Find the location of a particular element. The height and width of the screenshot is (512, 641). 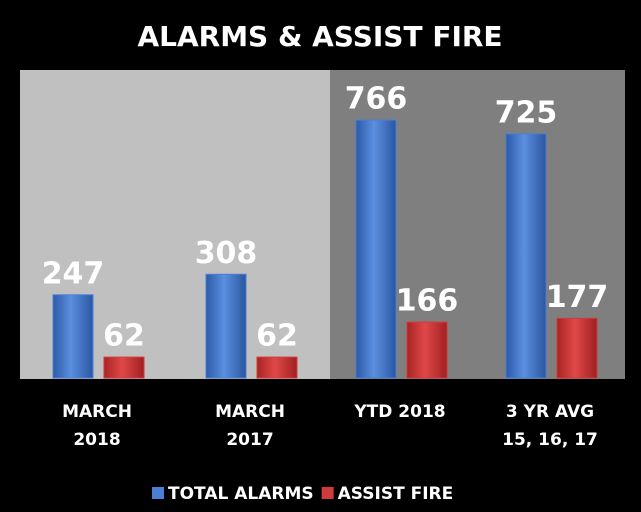

data-label: 177 is located at coordinates (577, 297).